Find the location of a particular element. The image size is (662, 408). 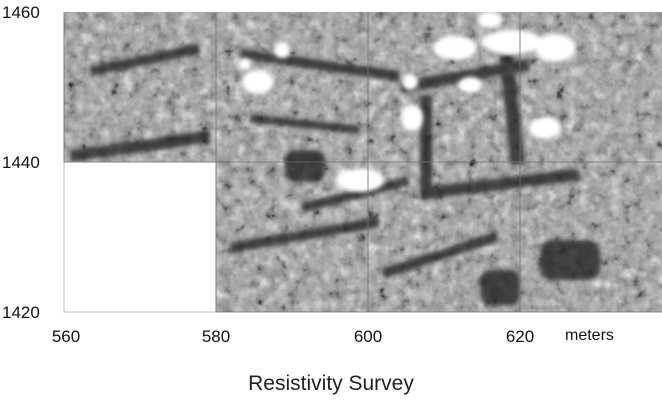

y-tick-label-1440: 1440 is located at coordinates (21, 162).